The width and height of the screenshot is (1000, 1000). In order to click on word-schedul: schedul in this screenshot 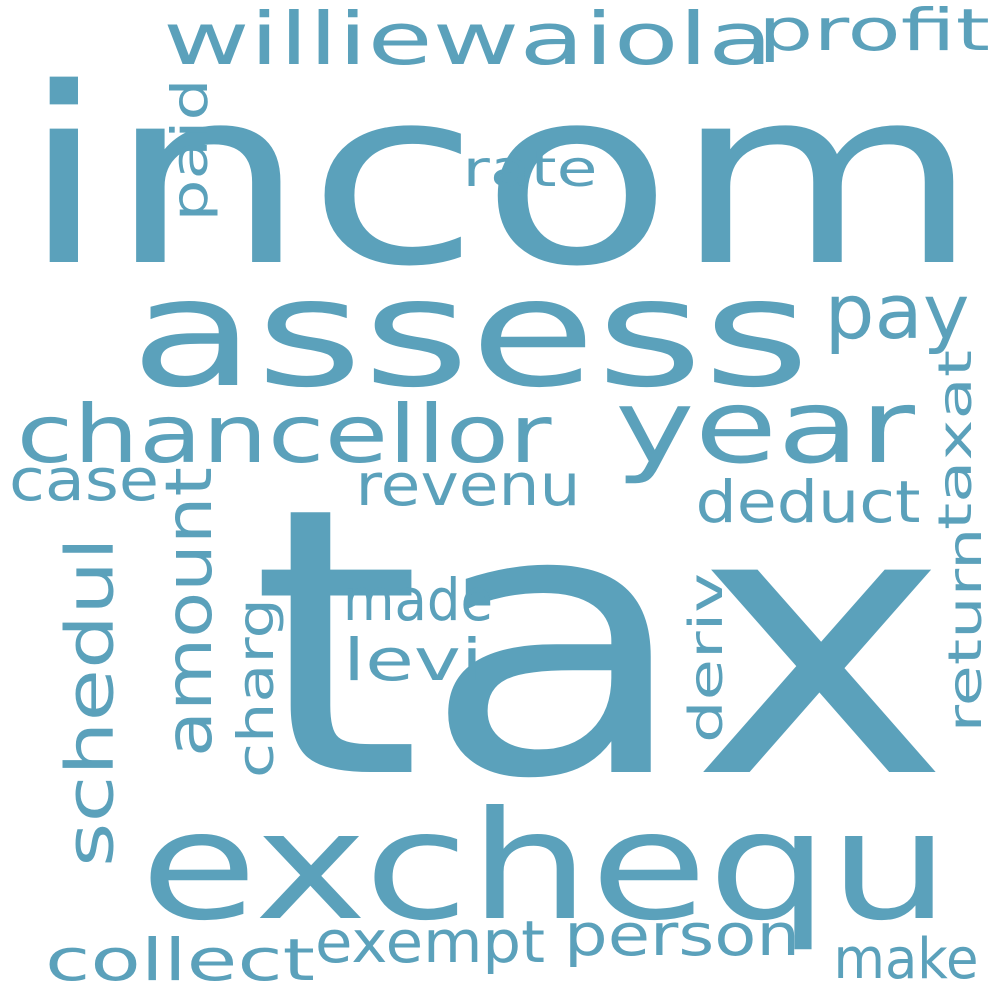, I will do `click(90, 702)`.